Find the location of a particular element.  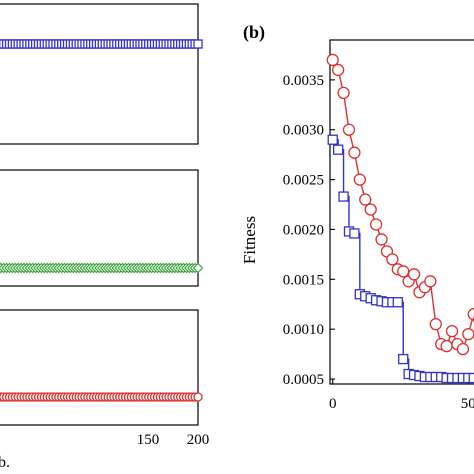

panel-a-top-series is located at coordinates (101, 44).